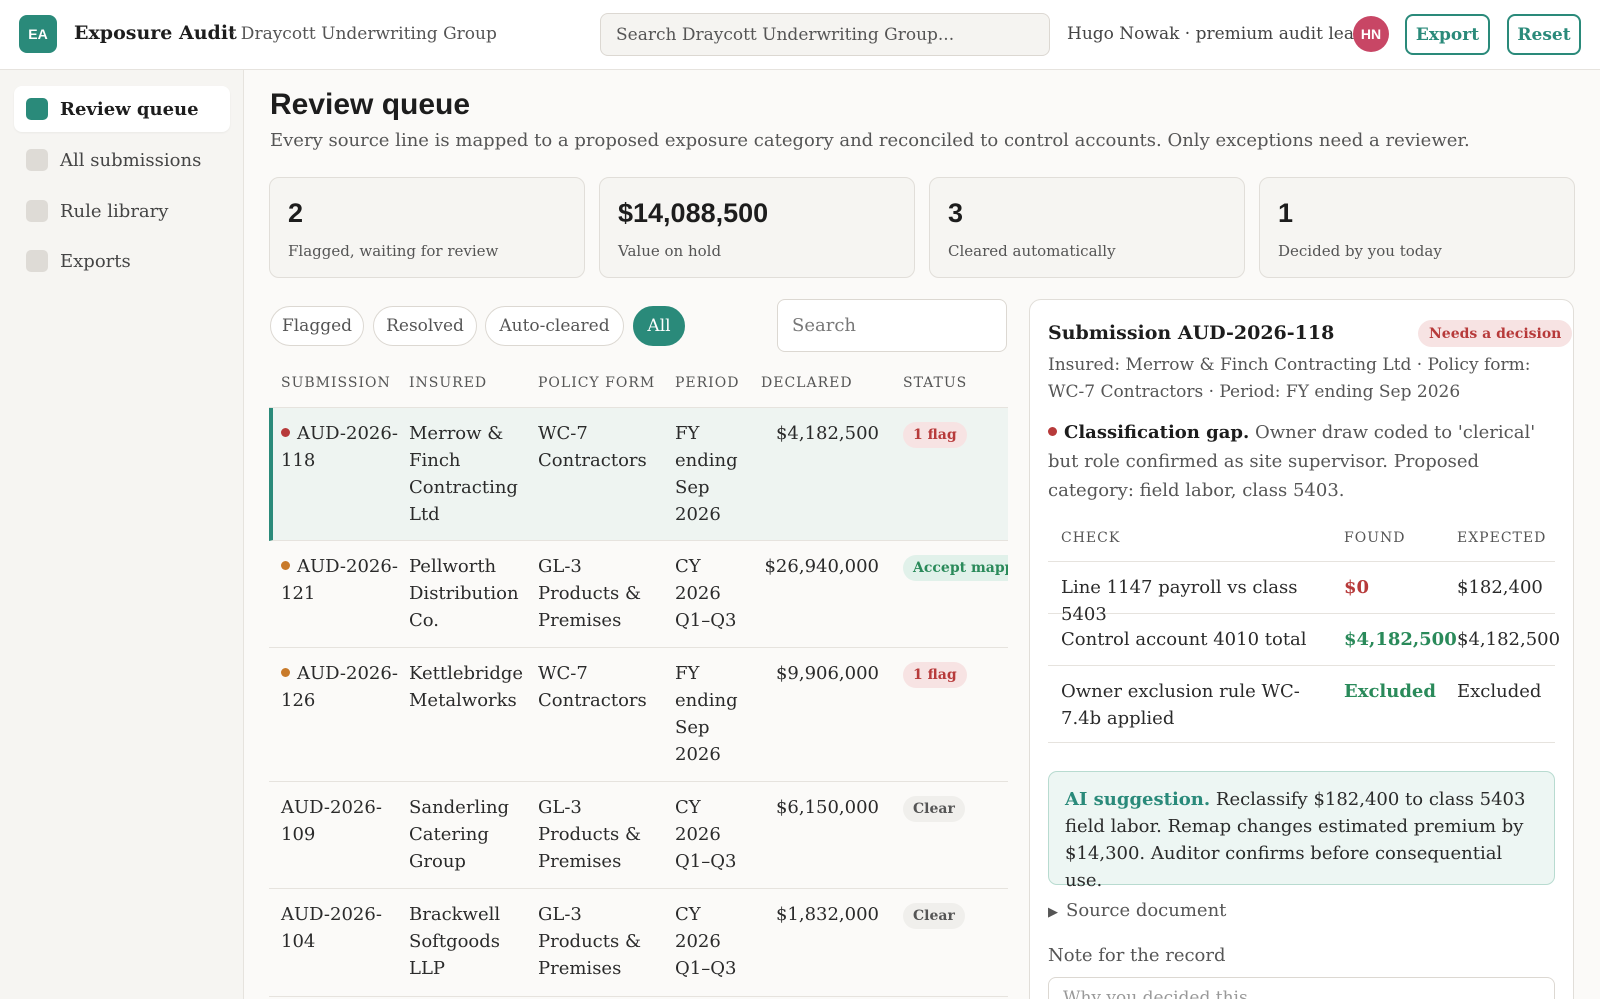 The width and height of the screenshot is (1600, 999). I want to click on page-title: Review queue, so click(370, 104).